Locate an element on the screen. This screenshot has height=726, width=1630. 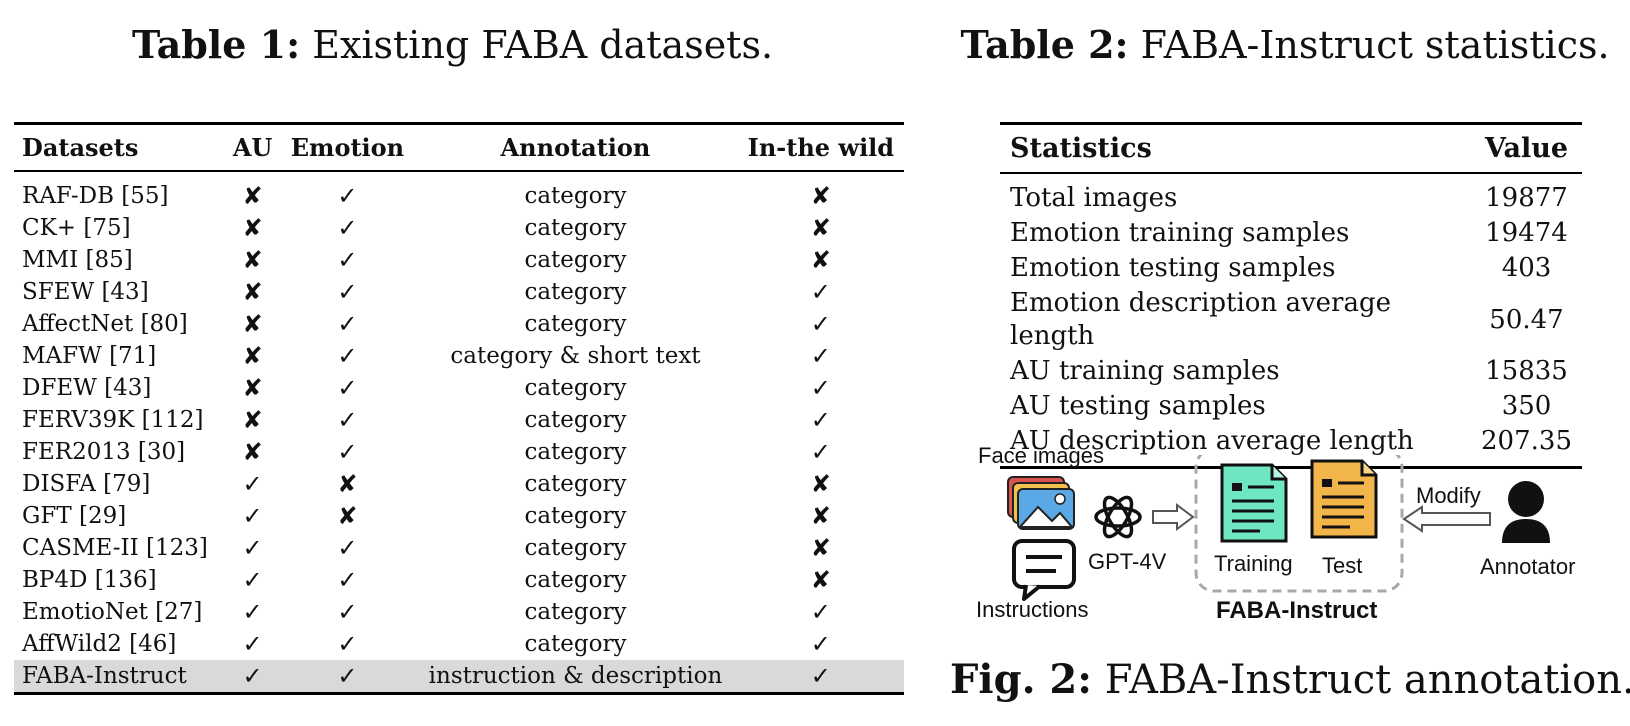
arrow-left-icon is located at coordinates (1446, 519).